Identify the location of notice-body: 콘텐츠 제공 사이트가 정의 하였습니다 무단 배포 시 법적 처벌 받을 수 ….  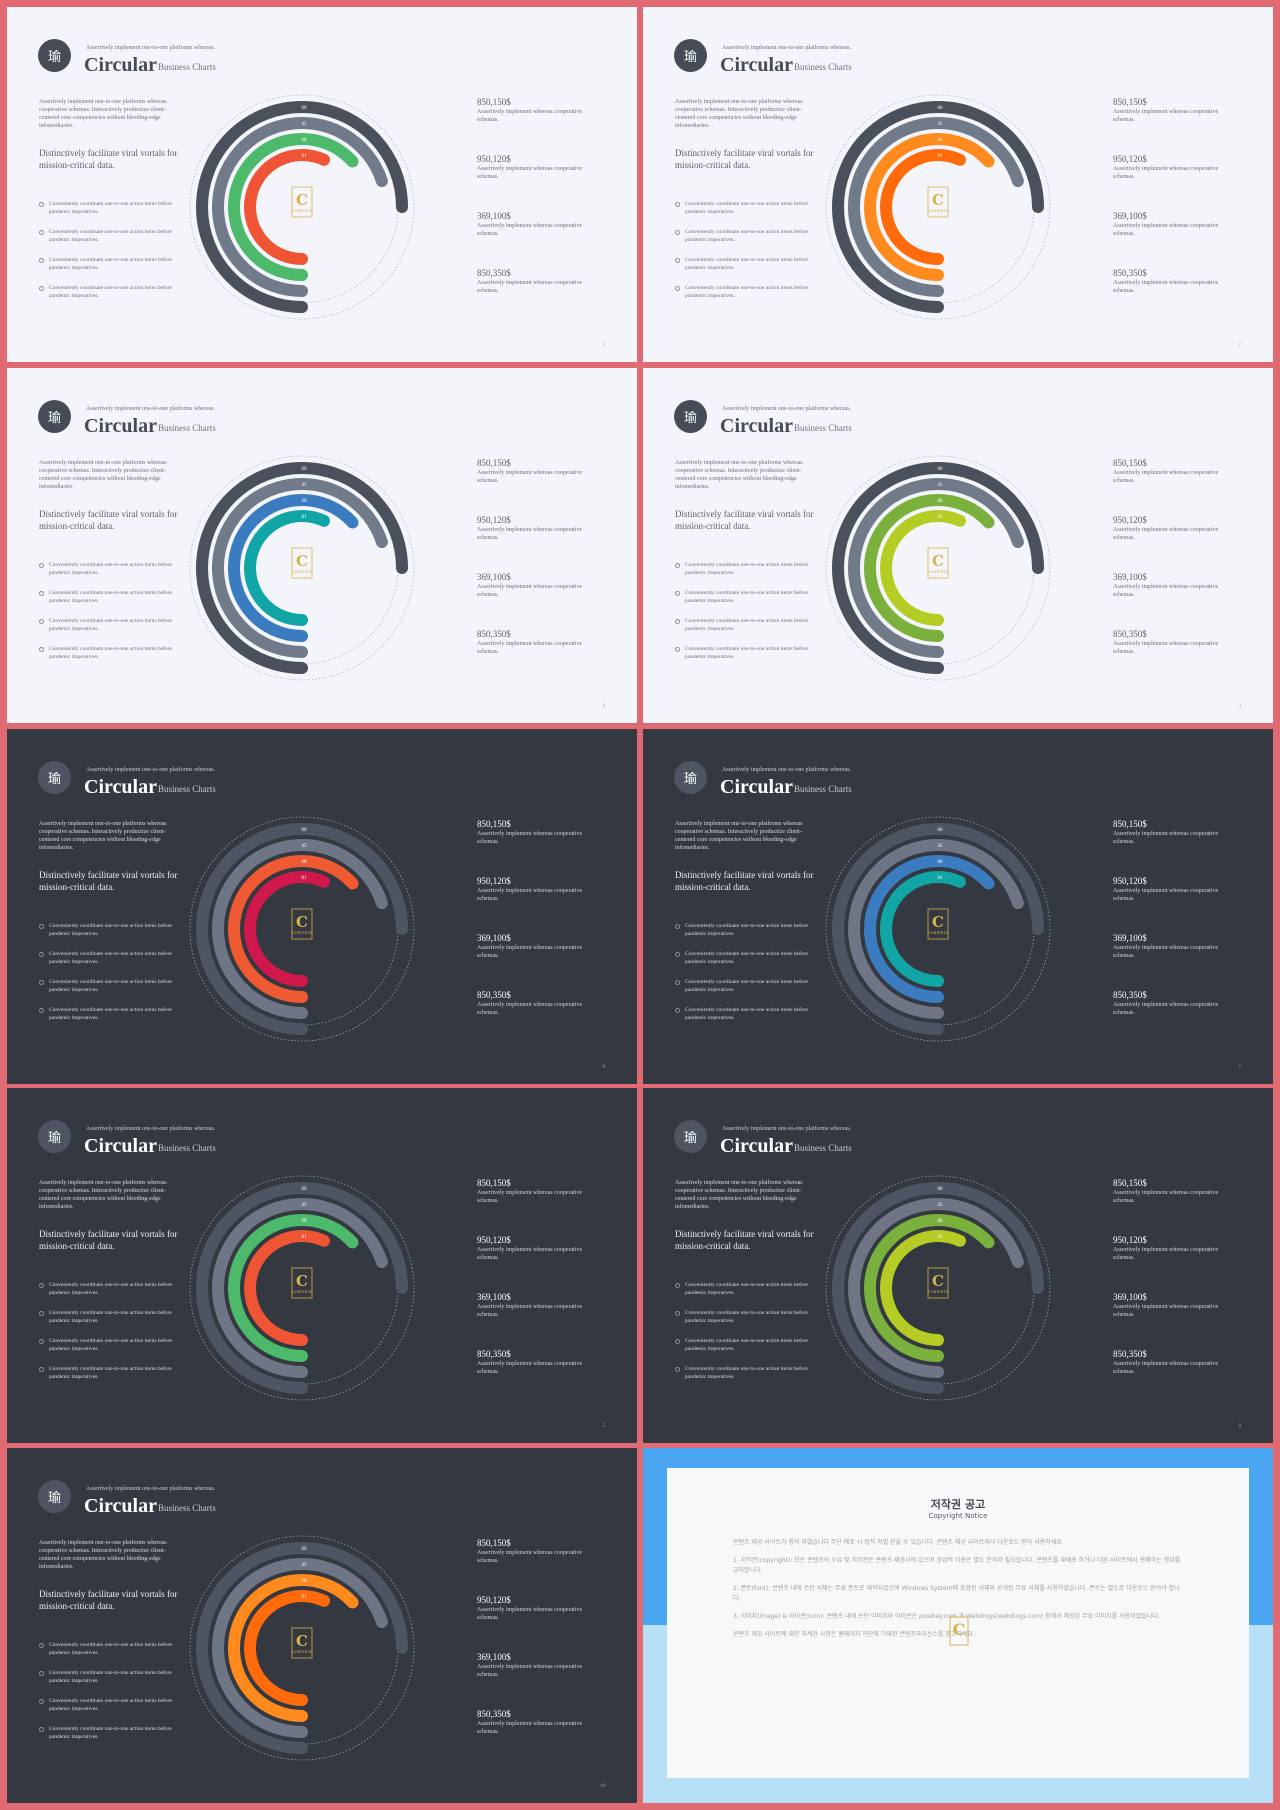
(959, 1593).